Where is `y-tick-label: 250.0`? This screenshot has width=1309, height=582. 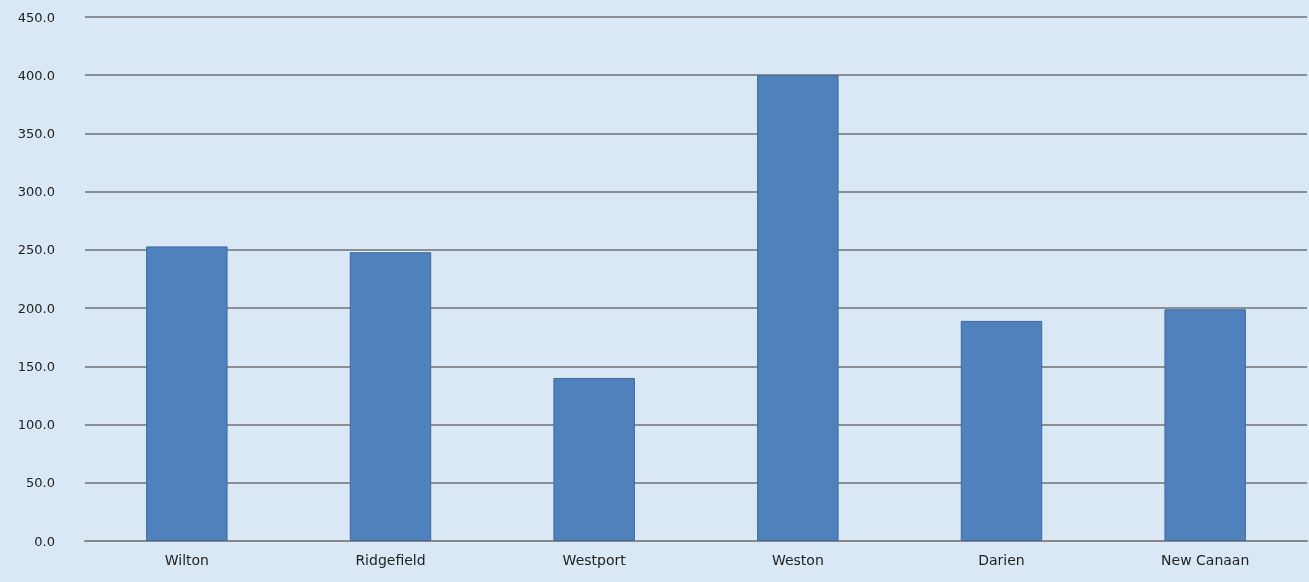 y-tick-label: 250.0 is located at coordinates (36, 250).